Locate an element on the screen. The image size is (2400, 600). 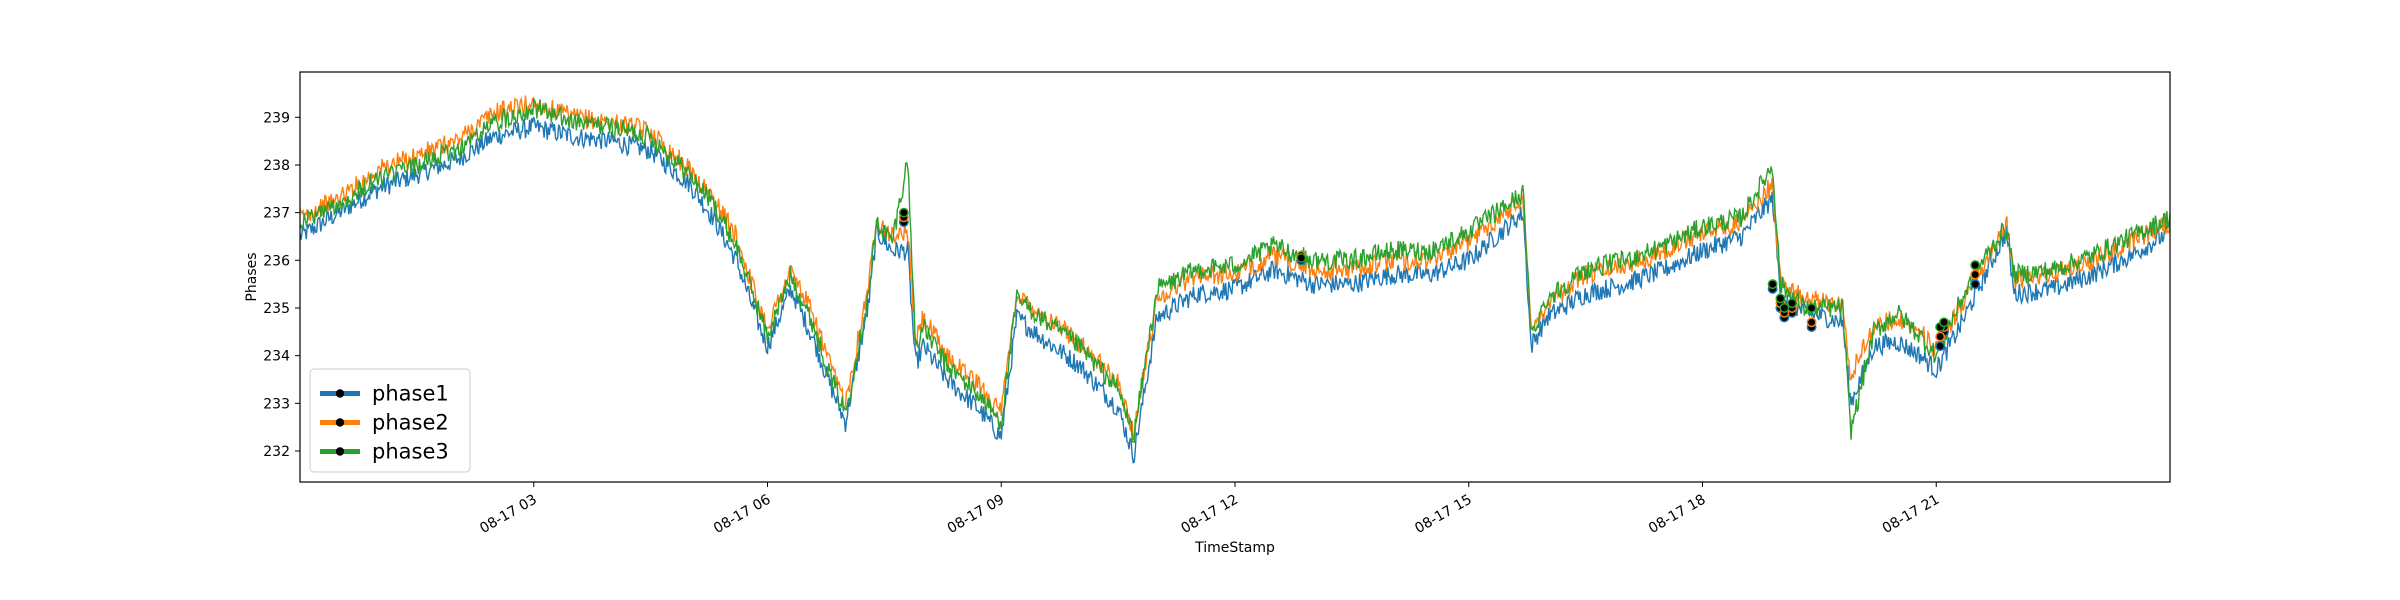
y-tick-label: 239 is located at coordinates (276, 118).